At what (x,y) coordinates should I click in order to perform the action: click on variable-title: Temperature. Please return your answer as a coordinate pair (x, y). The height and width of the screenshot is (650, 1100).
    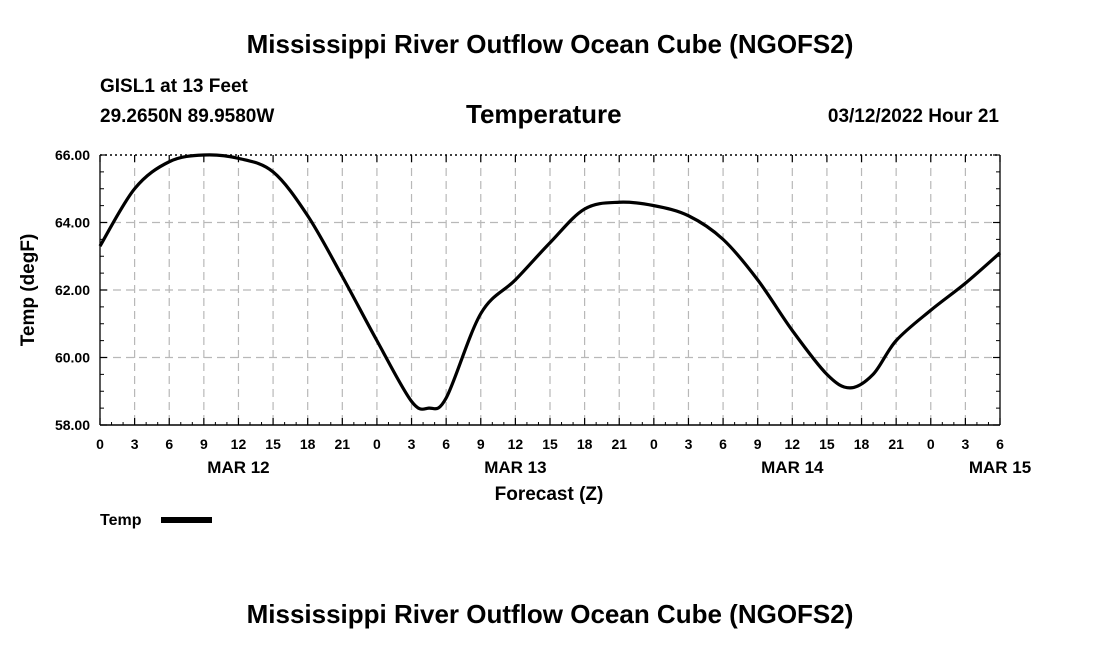
    Looking at the image, I should click on (544, 114).